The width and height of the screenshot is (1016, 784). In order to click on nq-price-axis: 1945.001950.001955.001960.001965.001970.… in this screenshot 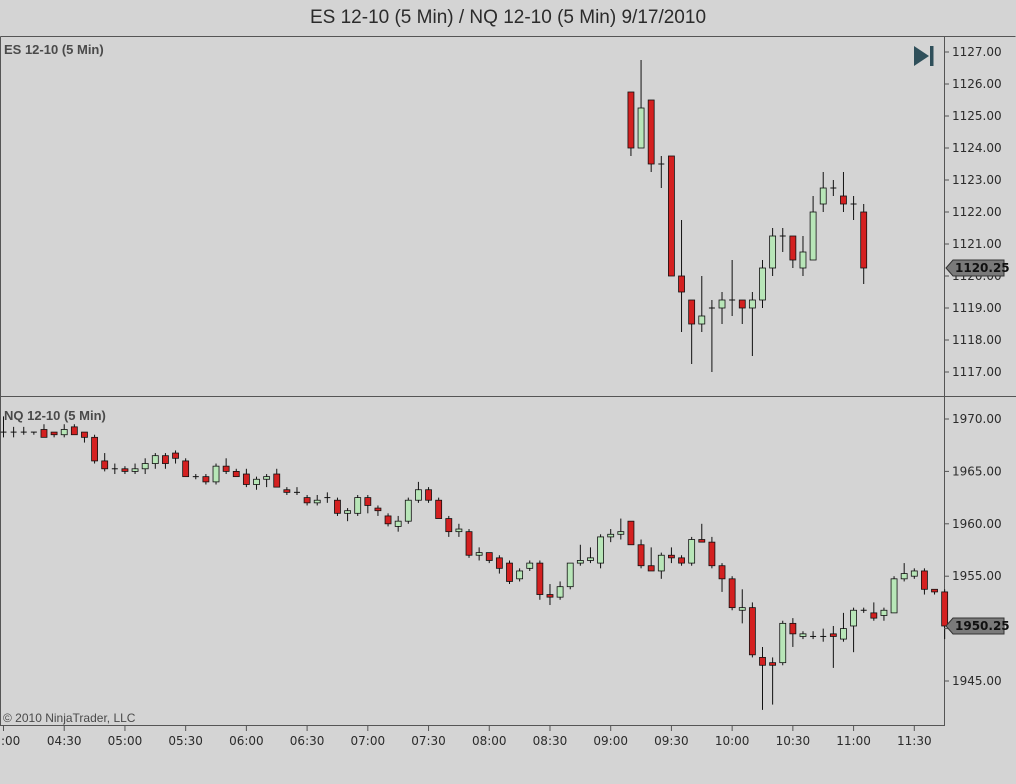, I will do `click(973, 550)`.